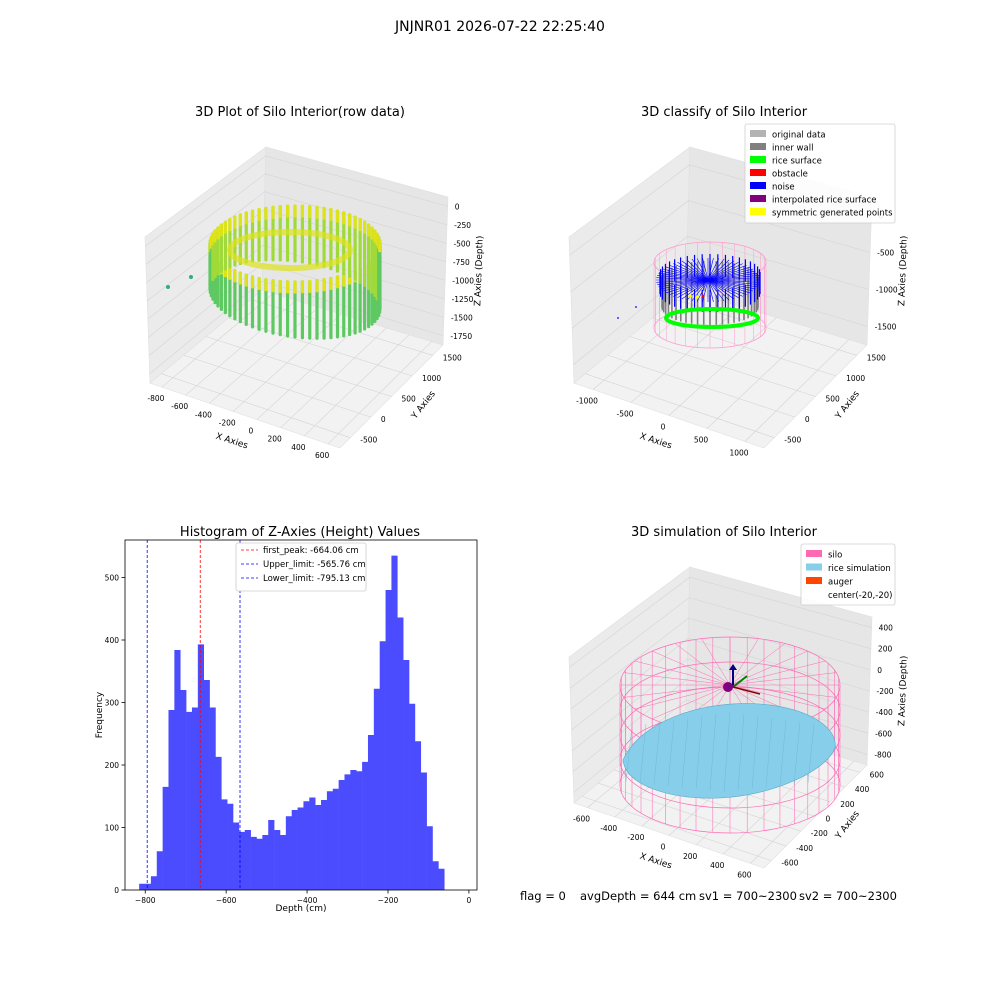  Describe the element at coordinates (740, 681) in the screenshot. I see `p4-axis-y-arrow` at that location.